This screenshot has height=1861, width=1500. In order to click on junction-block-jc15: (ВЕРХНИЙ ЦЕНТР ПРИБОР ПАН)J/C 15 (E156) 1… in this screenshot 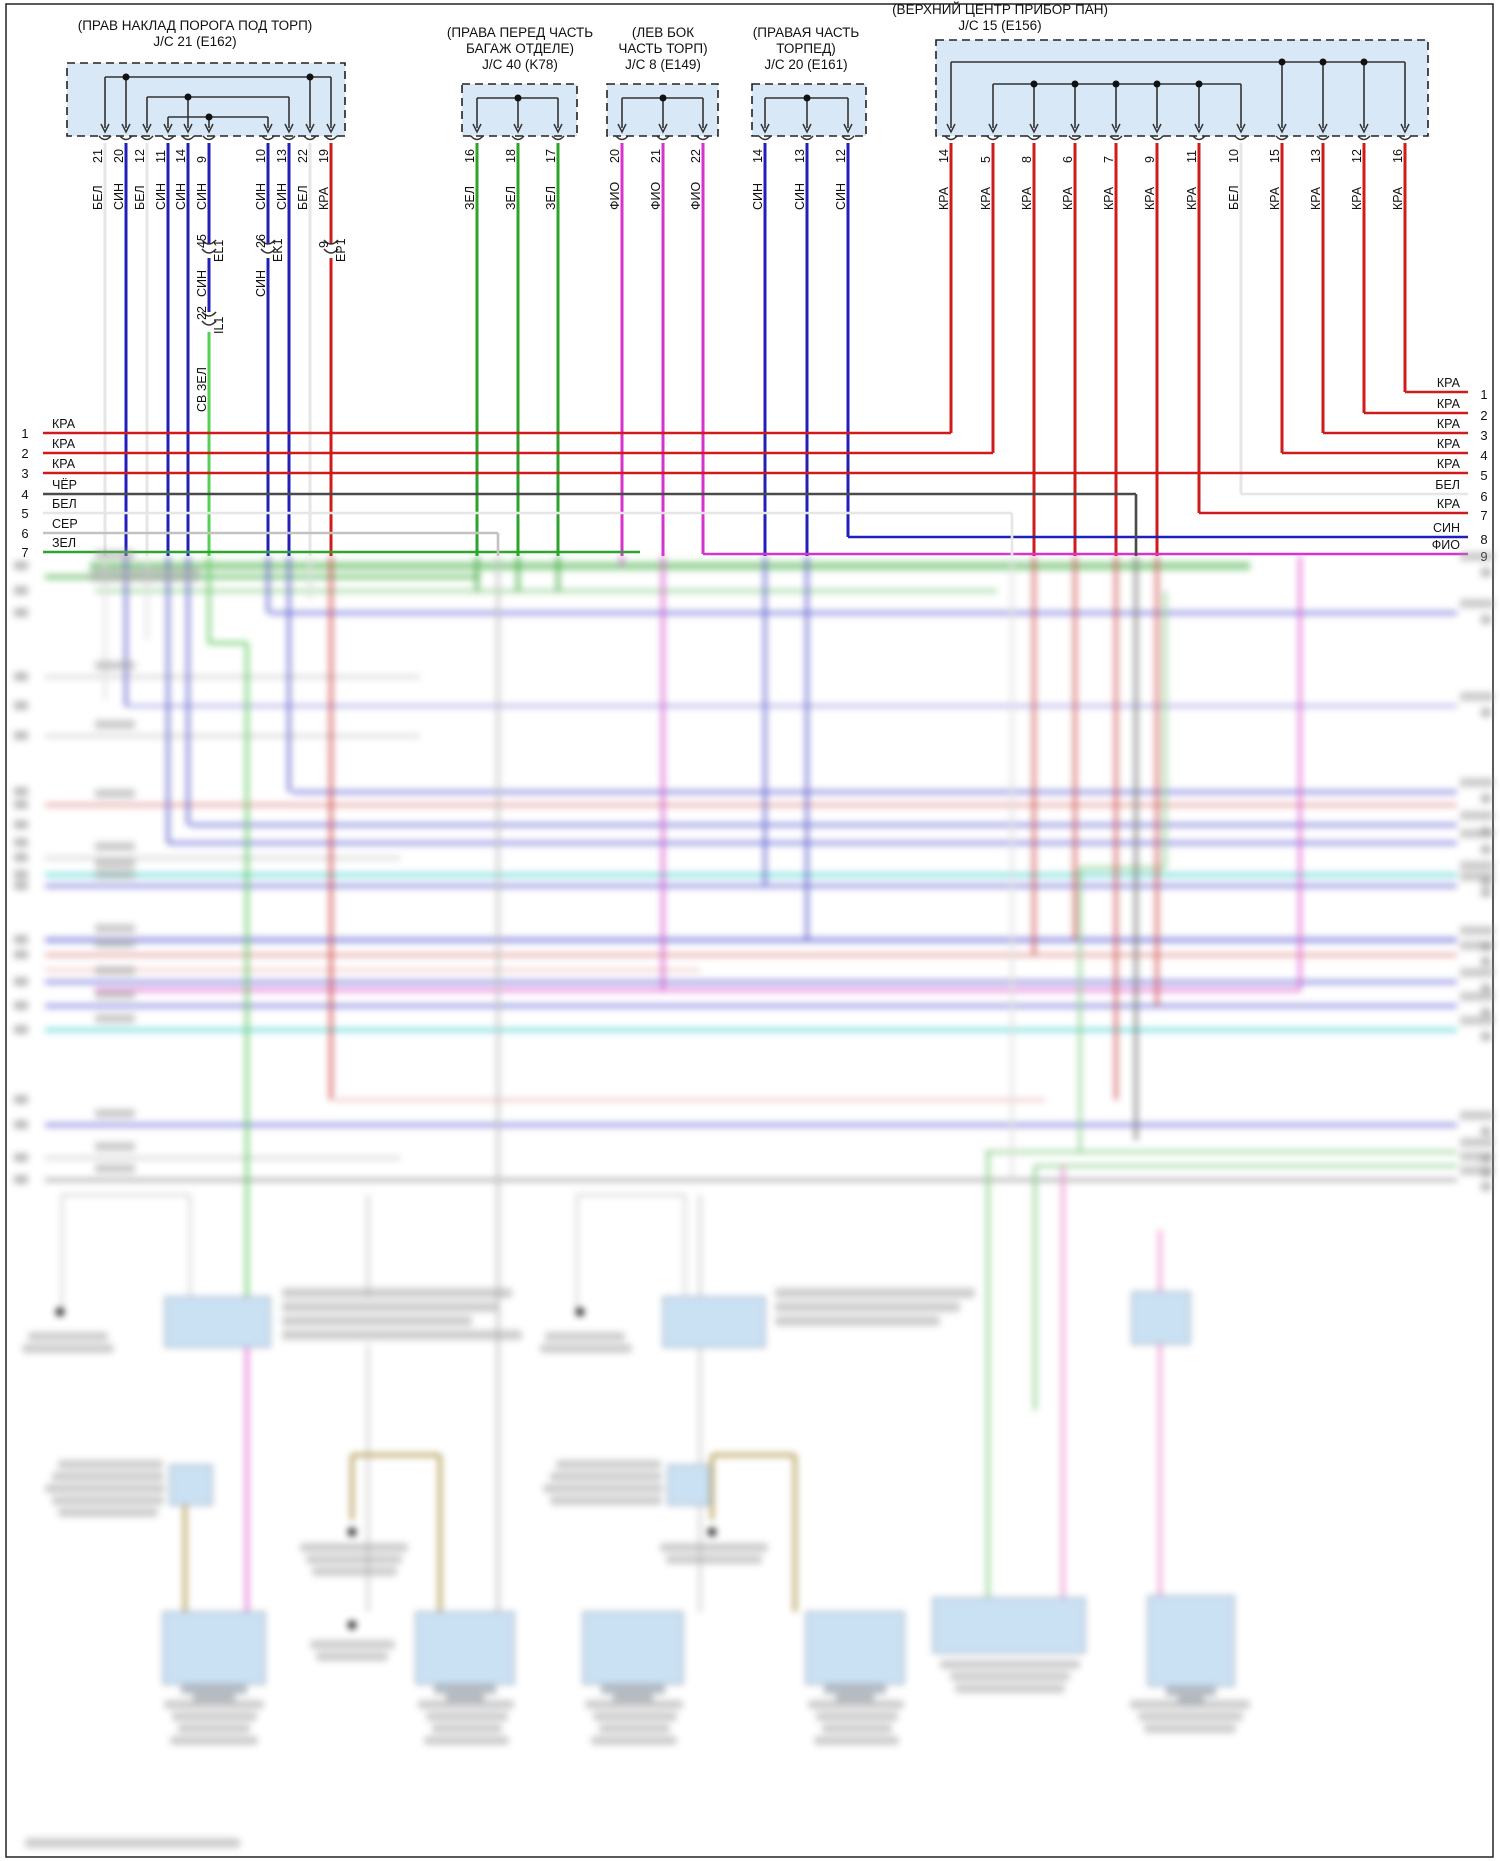, I will do `click(1160, 279)`.